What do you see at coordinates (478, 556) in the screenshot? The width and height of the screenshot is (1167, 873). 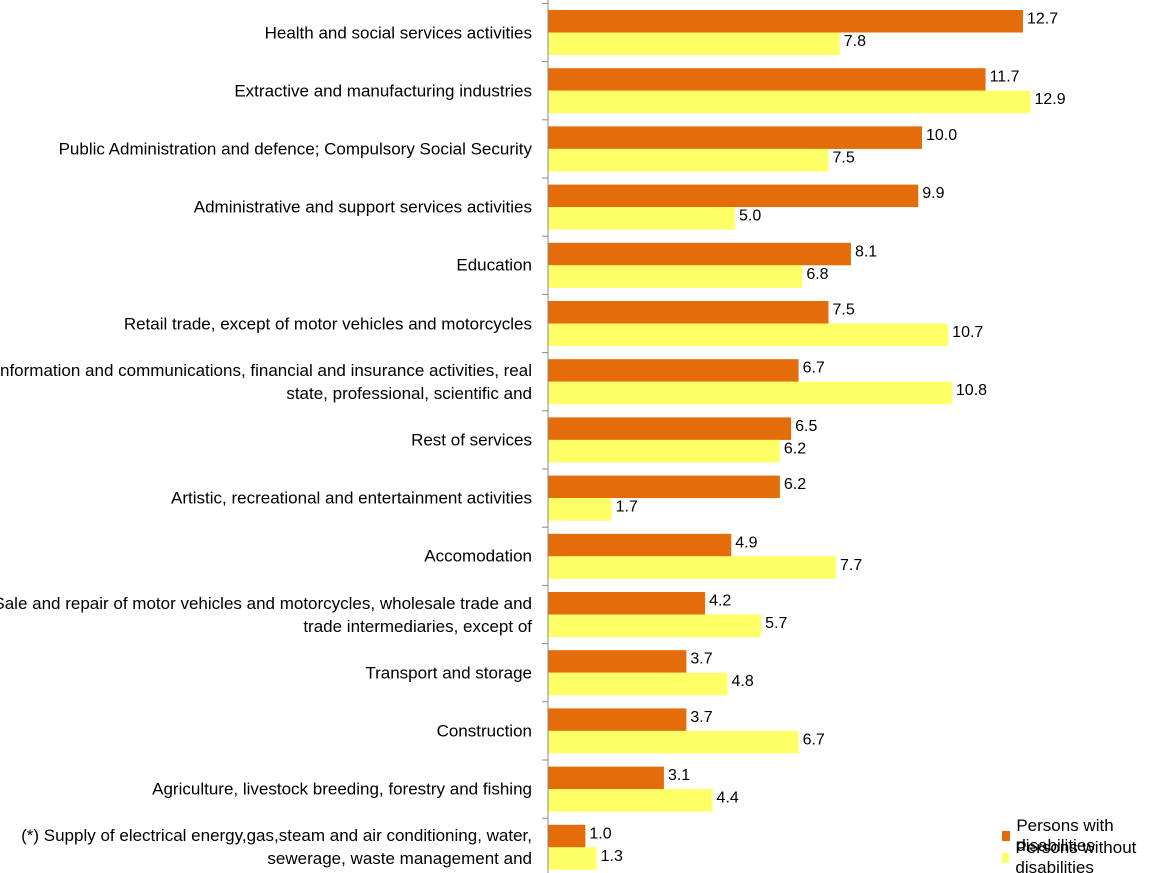 I see `category-label: Accomodation` at bounding box center [478, 556].